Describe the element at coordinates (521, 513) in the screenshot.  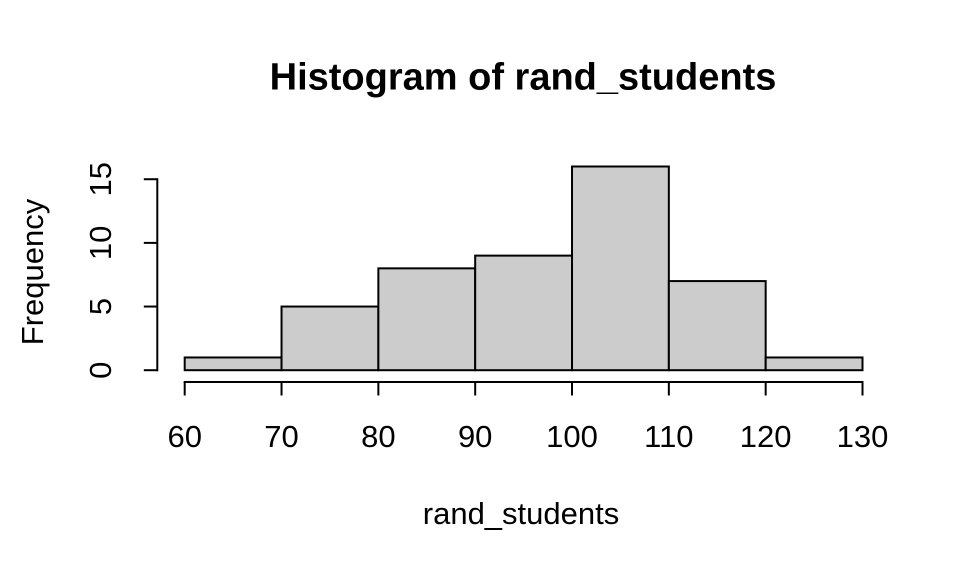
I see `x-axis-label: rand_students` at that location.